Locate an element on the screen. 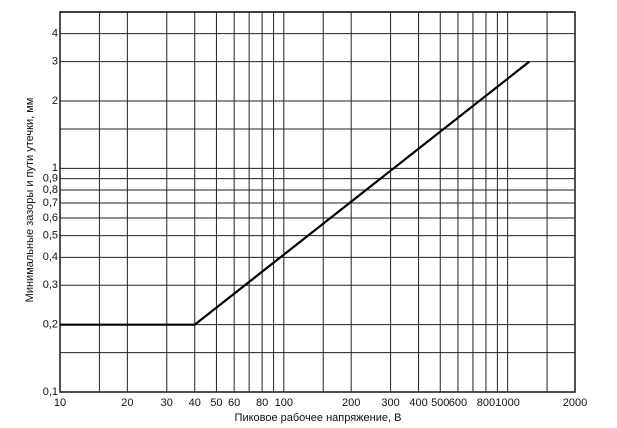 This screenshot has width=617, height=428. x-tick-label: 50 is located at coordinates (216, 403).